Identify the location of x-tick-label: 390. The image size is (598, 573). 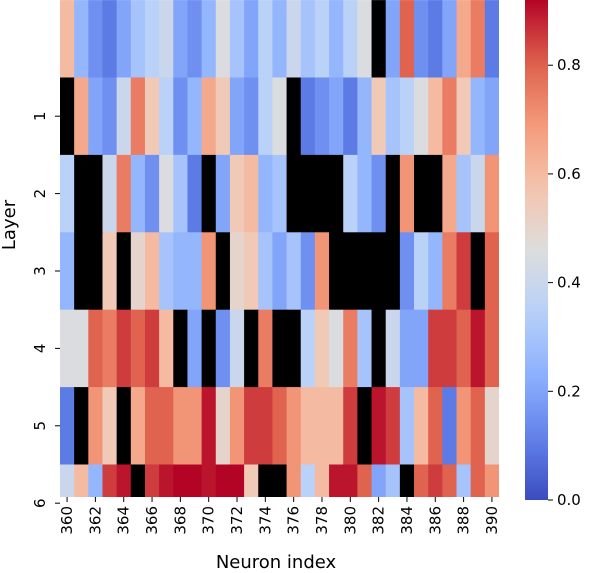
(492, 520).